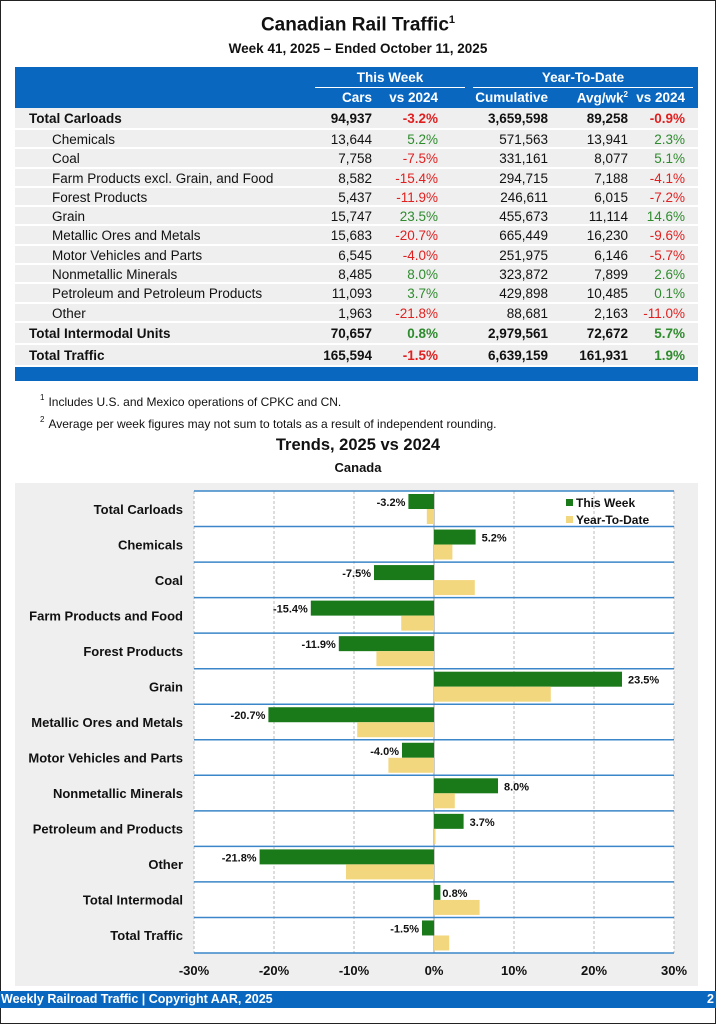 The width and height of the screenshot is (716, 1024). I want to click on data-label: -3.2%, so click(391, 503).